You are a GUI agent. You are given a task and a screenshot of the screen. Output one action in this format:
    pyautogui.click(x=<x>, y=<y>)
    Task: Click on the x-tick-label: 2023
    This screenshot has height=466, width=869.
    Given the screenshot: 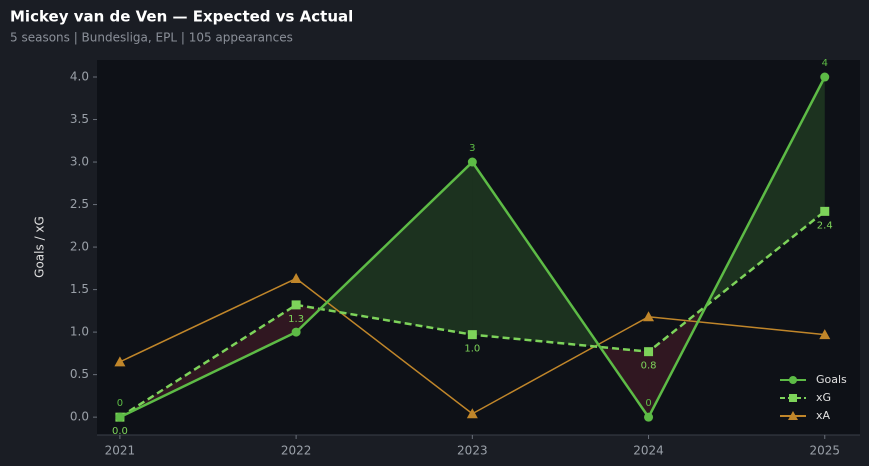 What is the action you would take?
    pyautogui.click(x=472, y=451)
    